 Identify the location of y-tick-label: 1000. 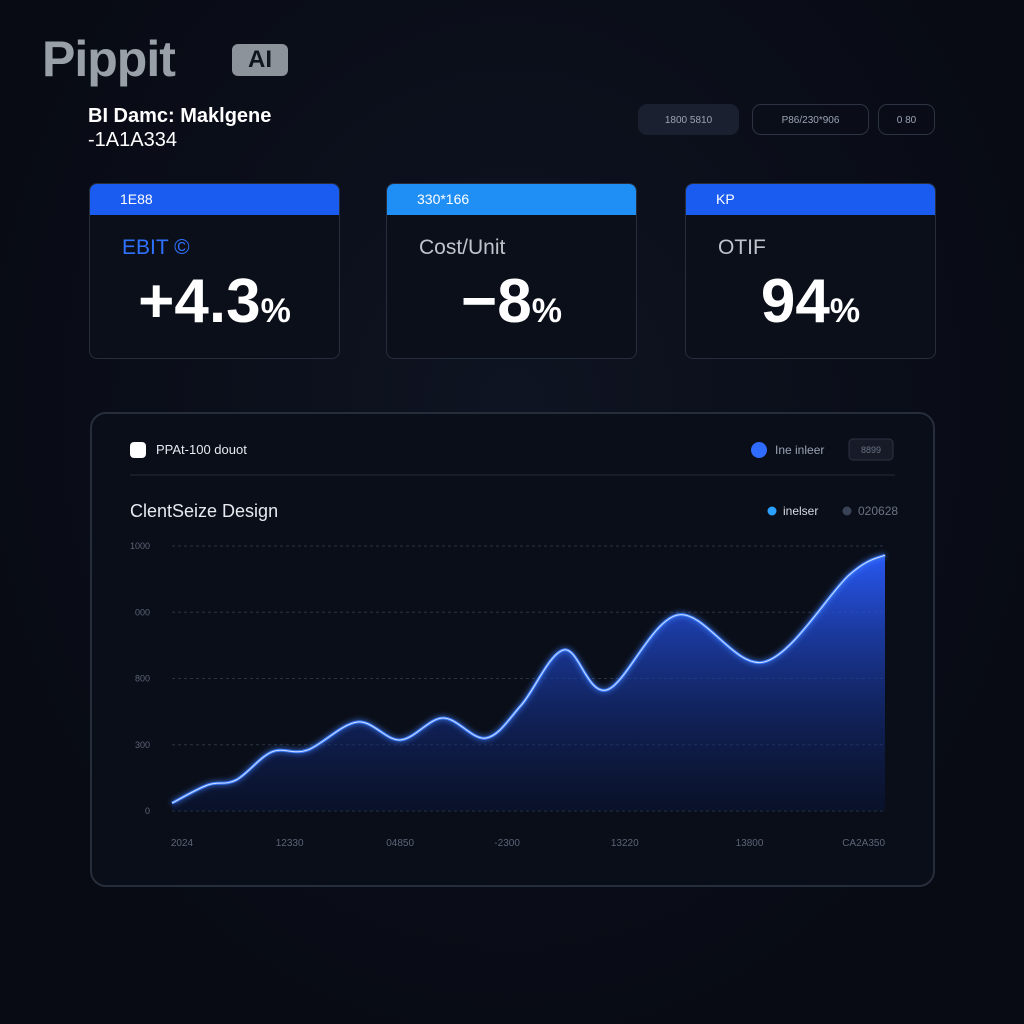
(140, 546).